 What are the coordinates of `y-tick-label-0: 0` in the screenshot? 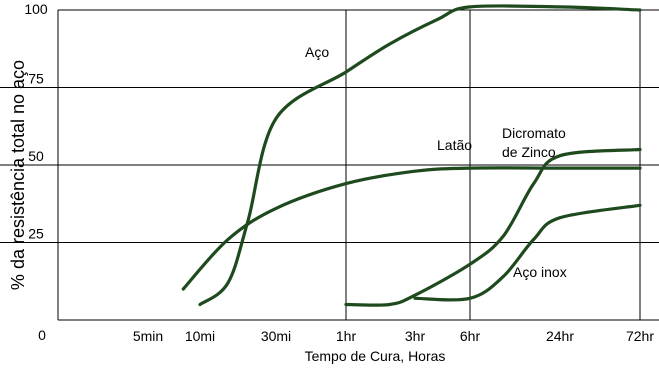 It's located at (42, 335).